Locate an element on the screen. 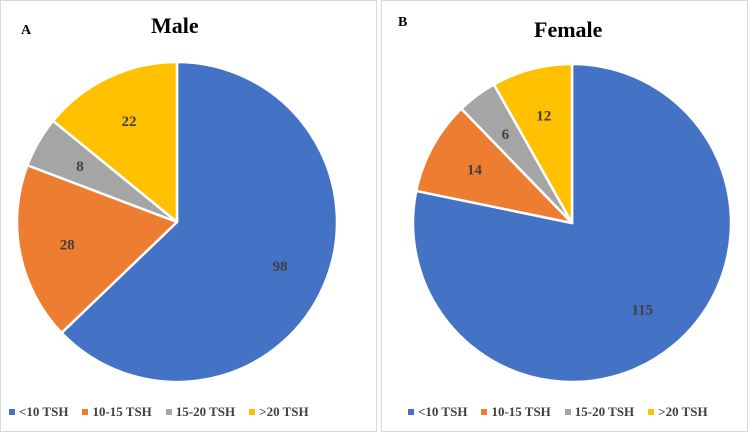  data-label: 6 is located at coordinates (506, 135).